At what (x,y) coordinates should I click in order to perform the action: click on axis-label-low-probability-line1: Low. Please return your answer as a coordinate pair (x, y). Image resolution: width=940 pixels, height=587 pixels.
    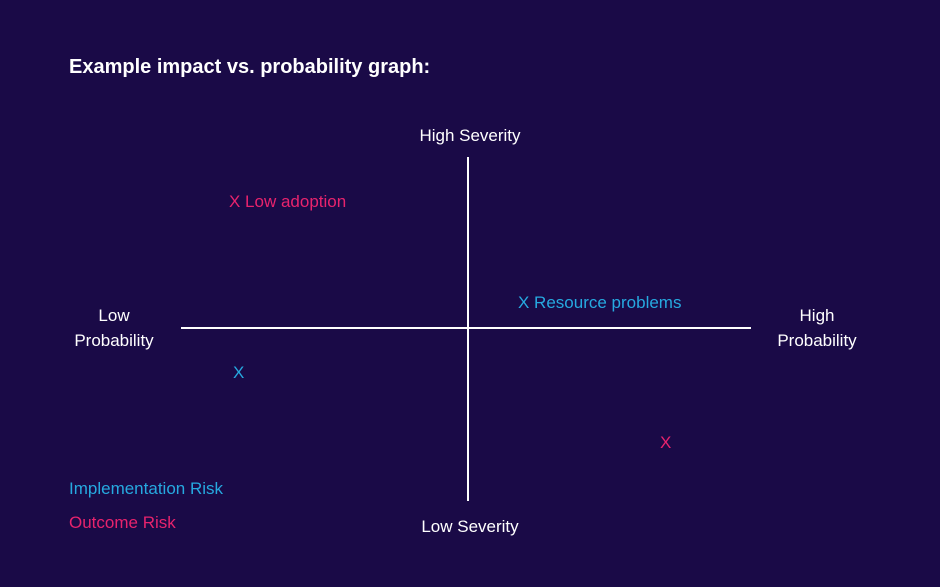
    Looking at the image, I should click on (114, 315).